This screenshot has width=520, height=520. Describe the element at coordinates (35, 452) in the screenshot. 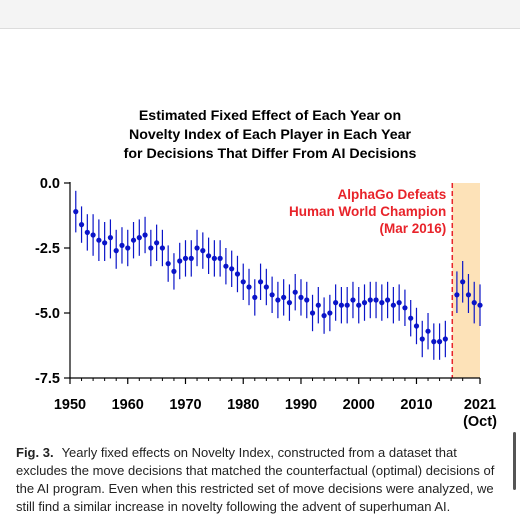

I see `figure-label: Fig. 3.` at that location.